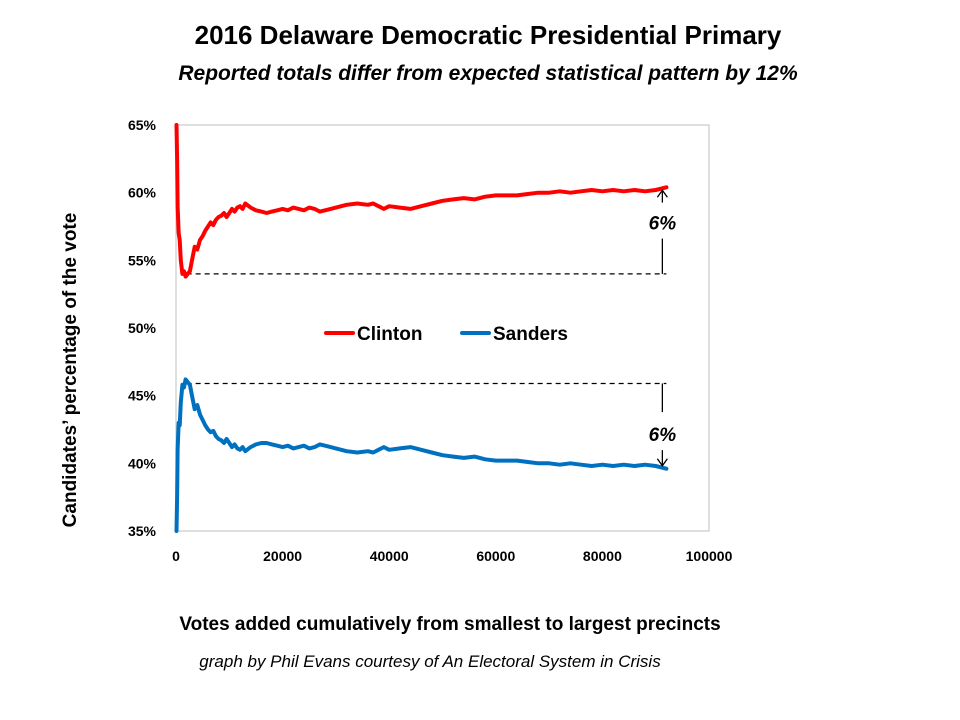 The image size is (960, 720). I want to click on arrow-up-icon, so click(662, 193).